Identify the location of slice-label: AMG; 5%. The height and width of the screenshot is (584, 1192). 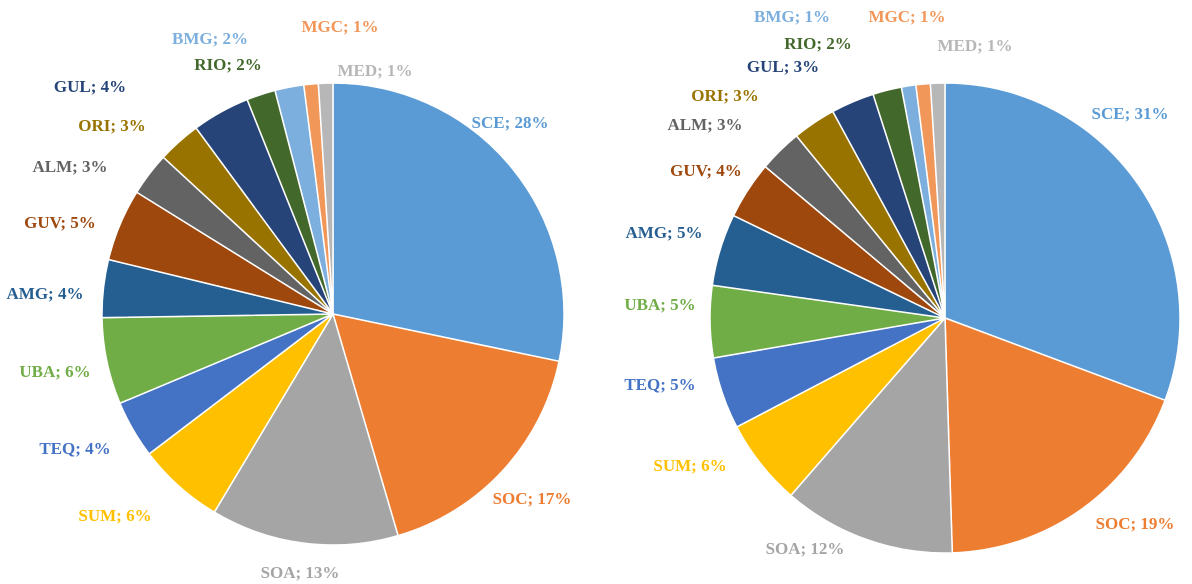
(664, 232).